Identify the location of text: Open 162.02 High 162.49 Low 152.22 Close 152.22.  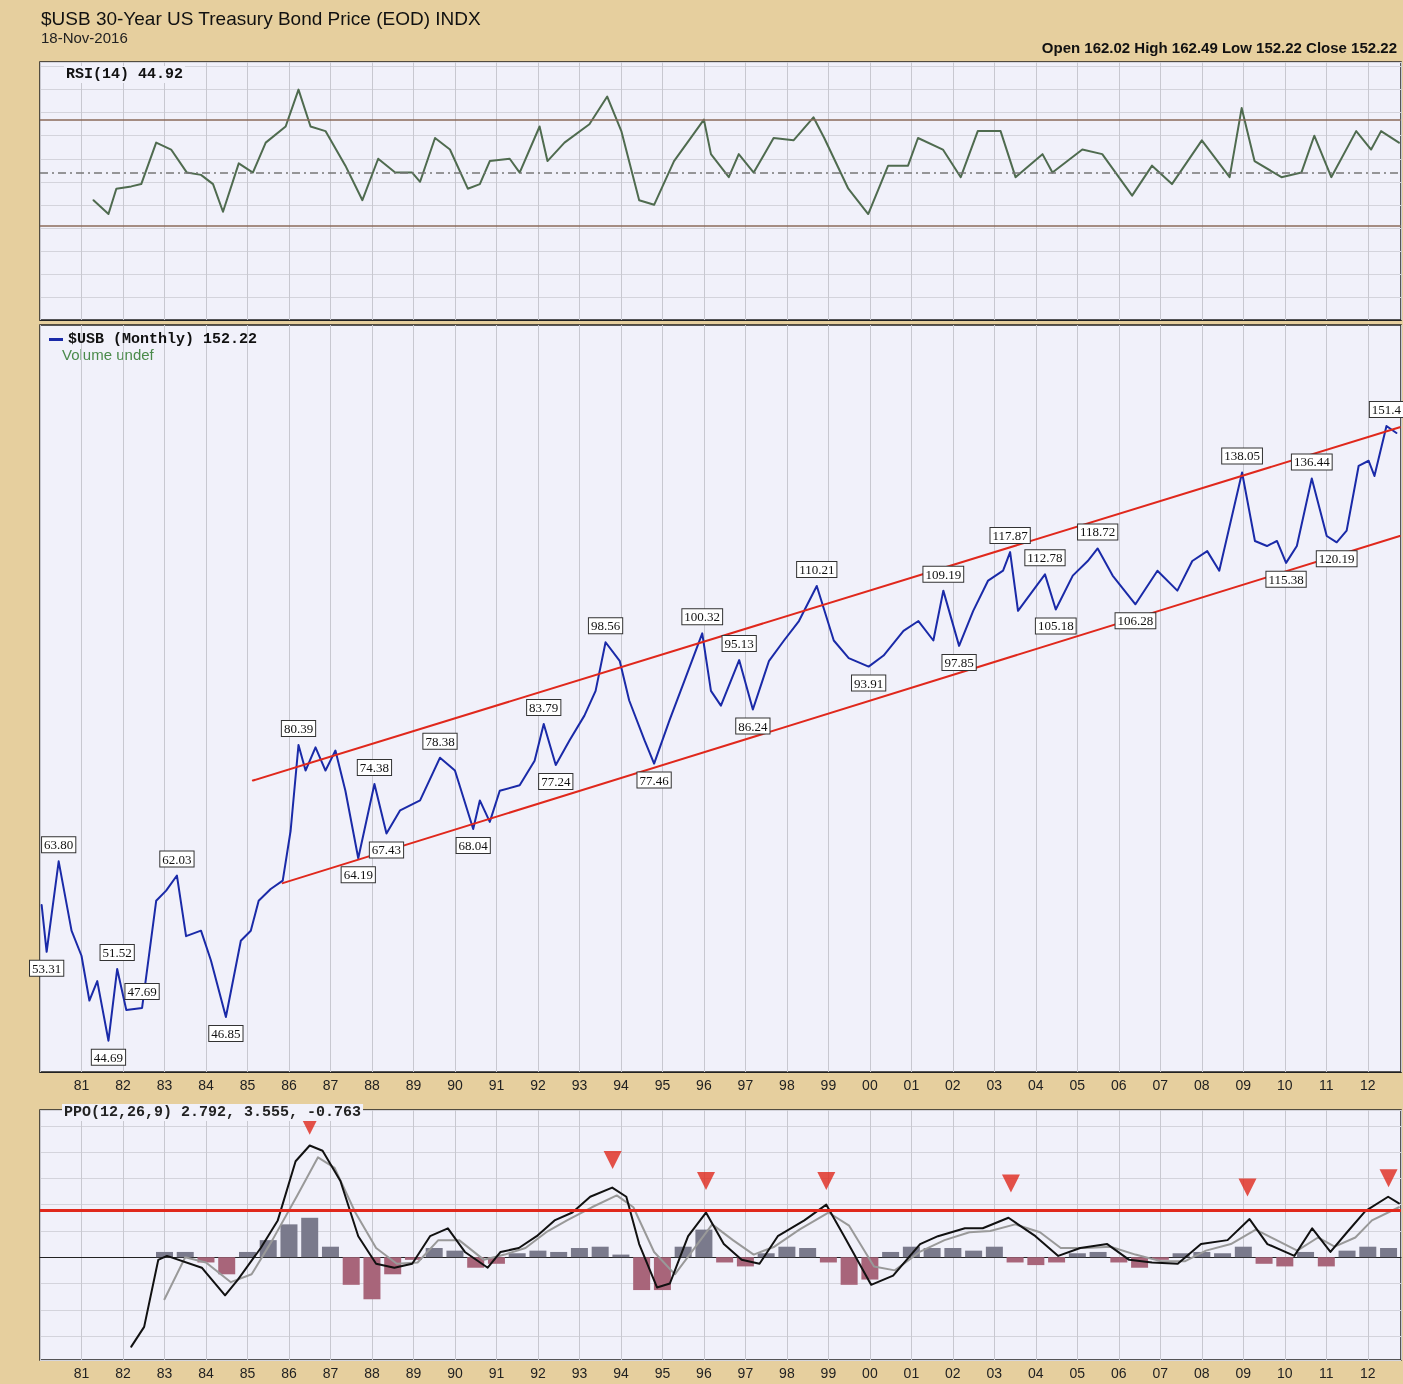
(1219, 47).